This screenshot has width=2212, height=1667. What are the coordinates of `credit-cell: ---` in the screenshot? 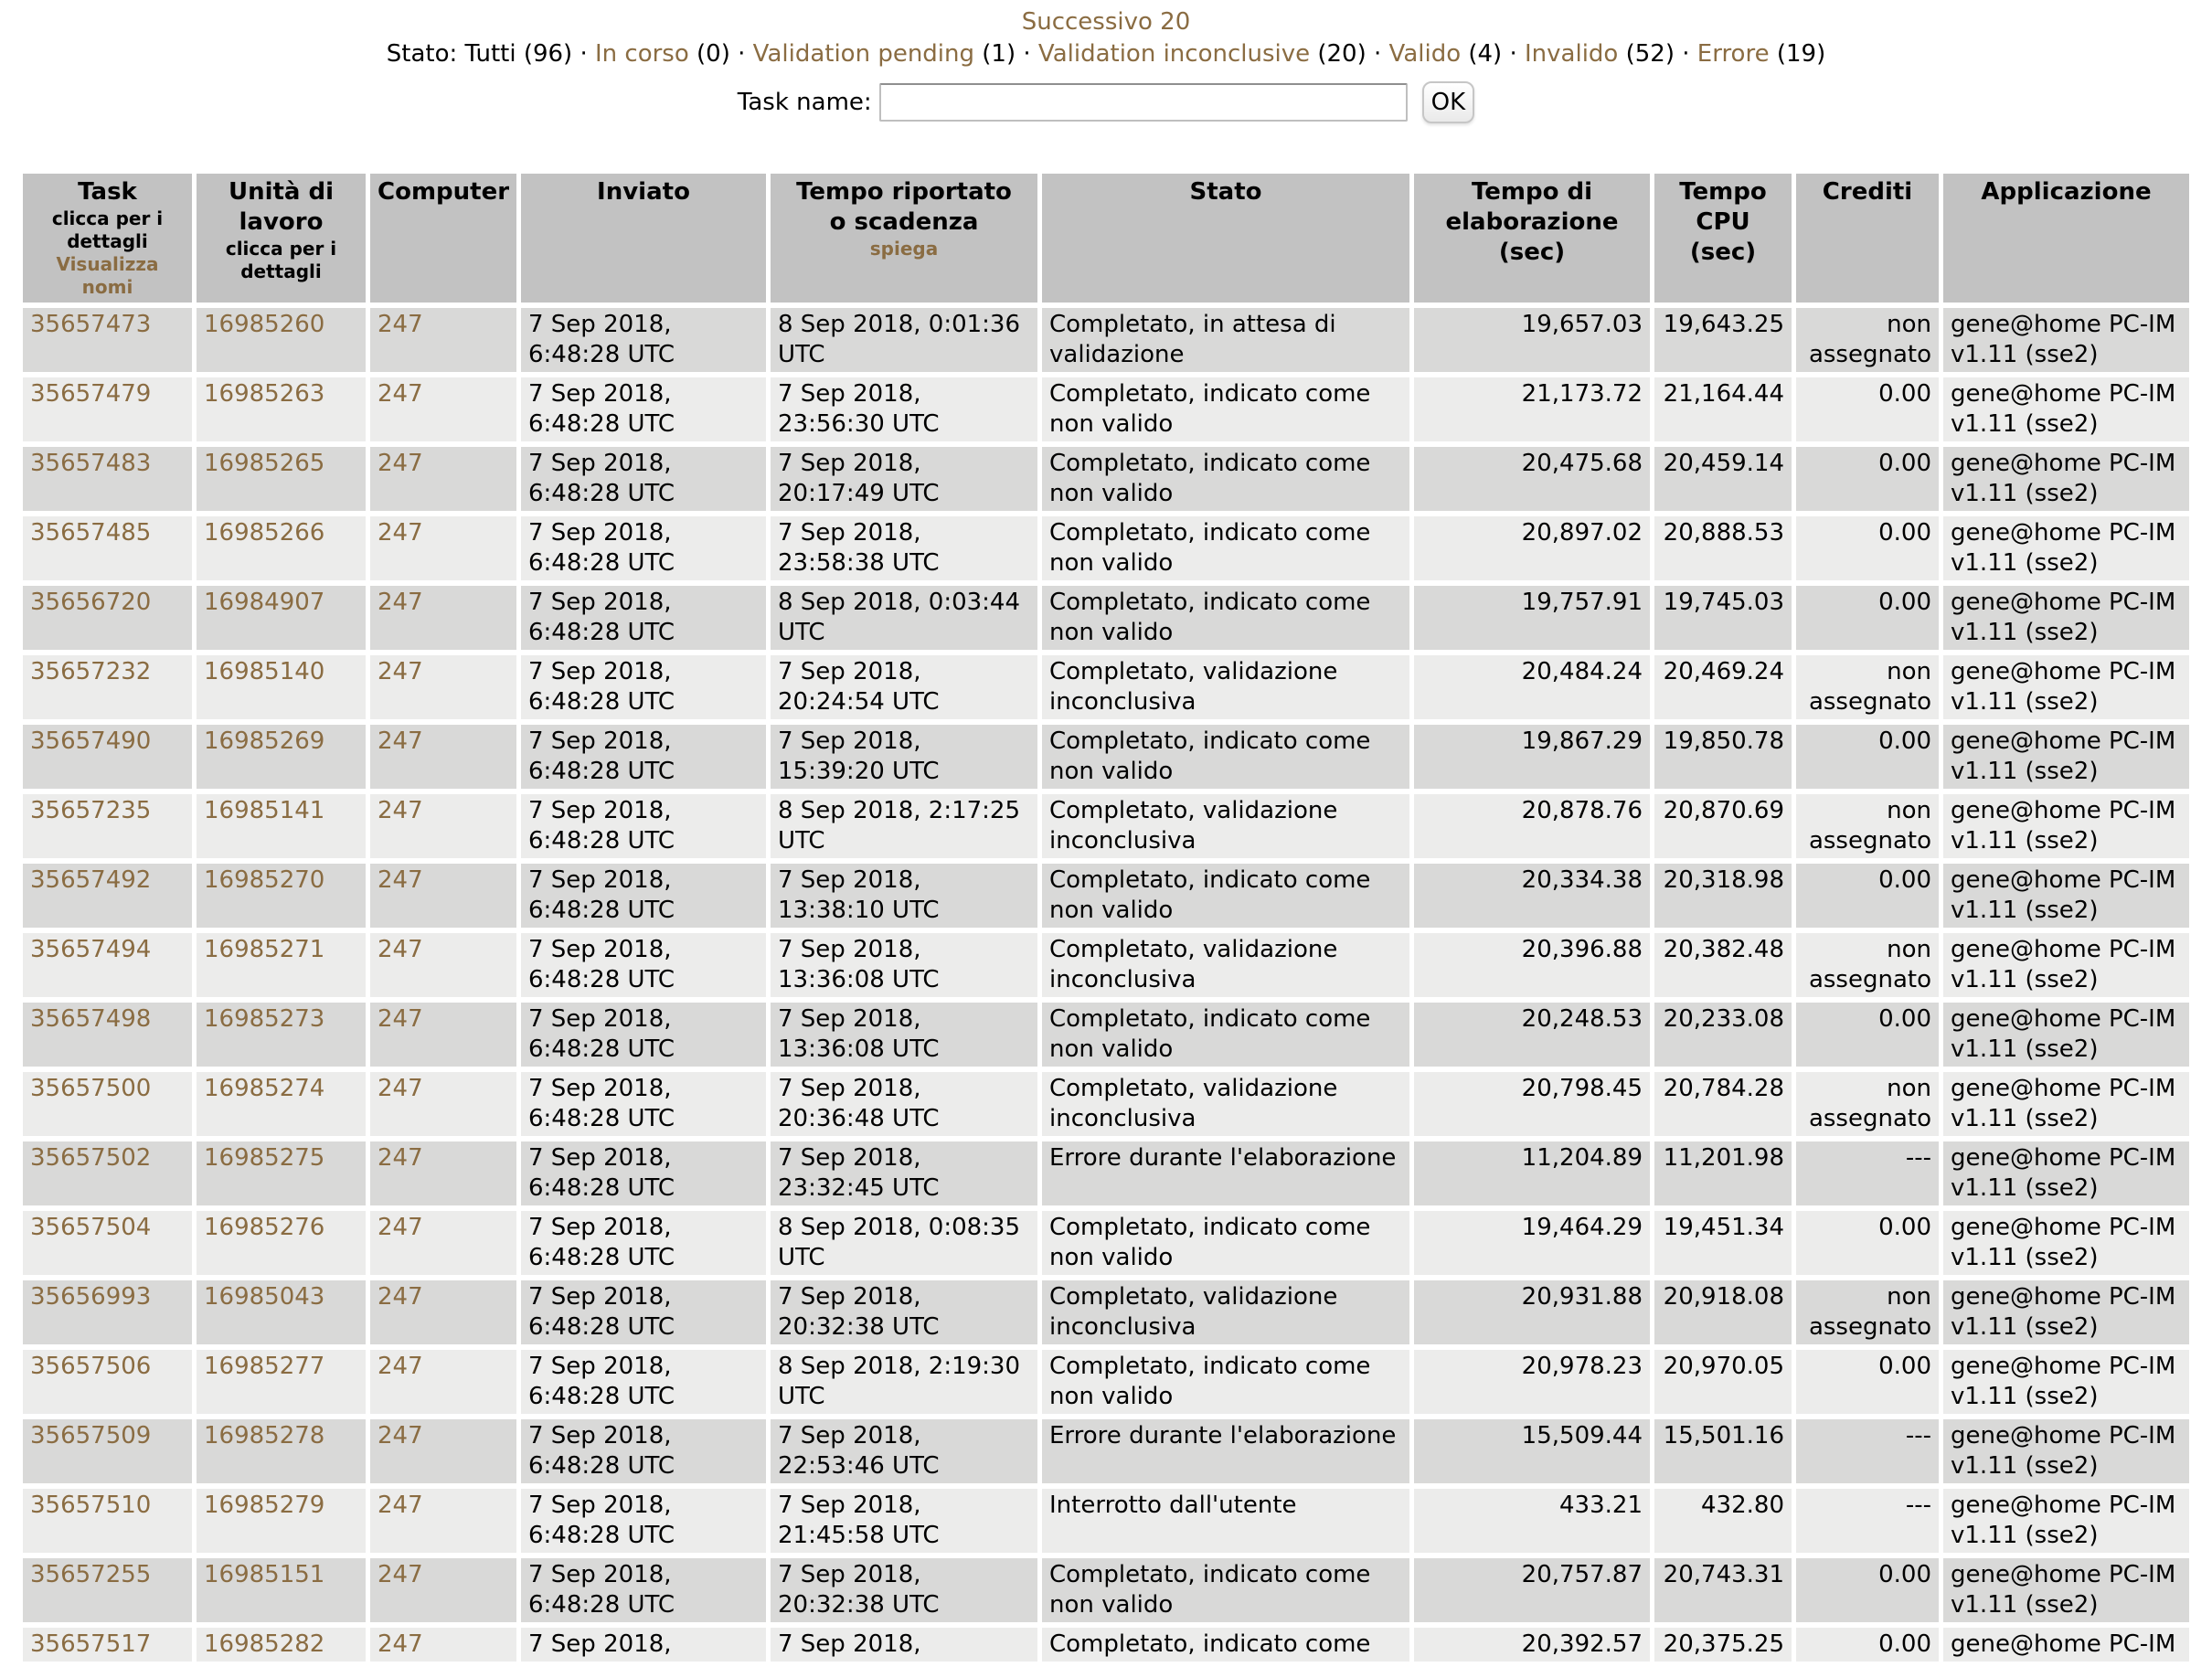 It's located at (1867, 1173).